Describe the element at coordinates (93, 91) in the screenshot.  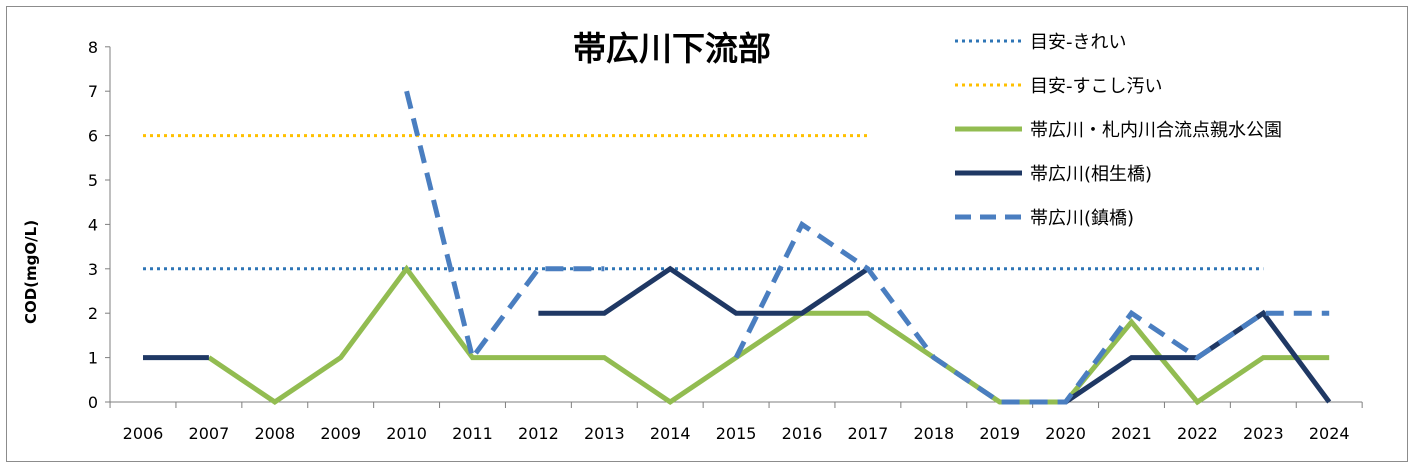
I see `y-tick-label: 7` at that location.